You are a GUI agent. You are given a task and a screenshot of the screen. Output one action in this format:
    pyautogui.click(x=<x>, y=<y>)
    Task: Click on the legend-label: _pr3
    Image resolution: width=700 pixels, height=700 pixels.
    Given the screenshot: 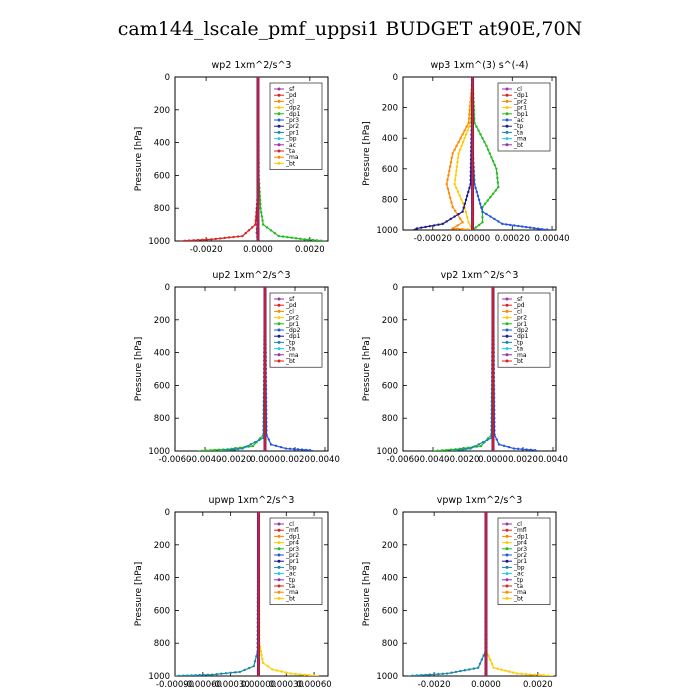 What is the action you would take?
    pyautogui.click(x=292, y=549)
    